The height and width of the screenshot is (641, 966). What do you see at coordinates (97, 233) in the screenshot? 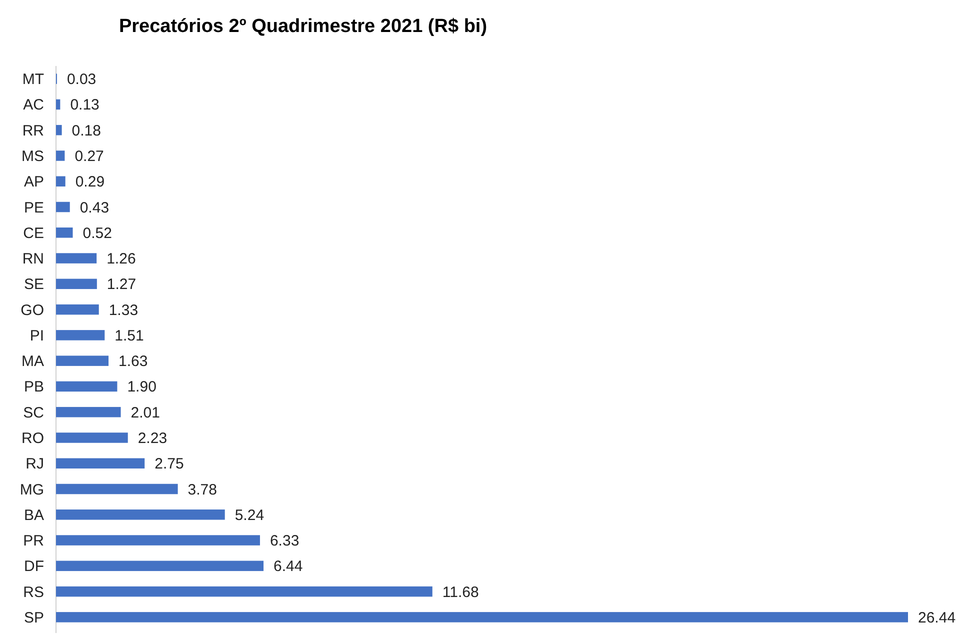
I see `data-label: 0.52` at bounding box center [97, 233].